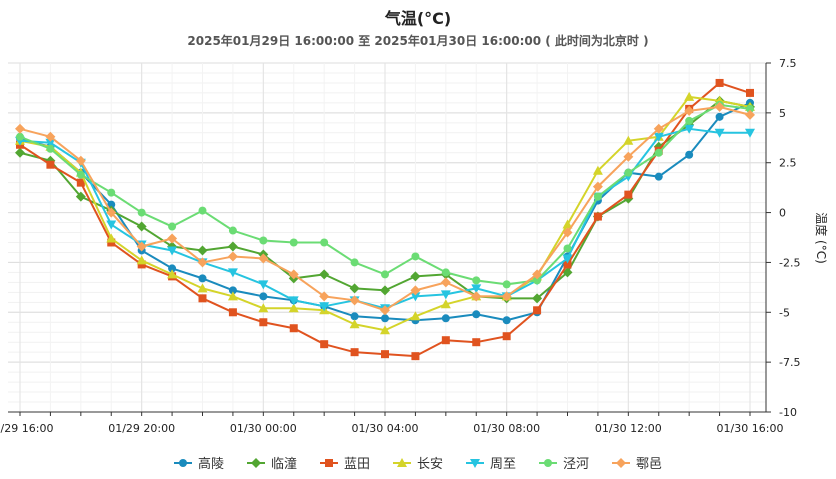 This screenshot has width=836, height=479. Describe the element at coordinates (788, 63) in the screenshot. I see `y-tick-label: 7.5` at that location.